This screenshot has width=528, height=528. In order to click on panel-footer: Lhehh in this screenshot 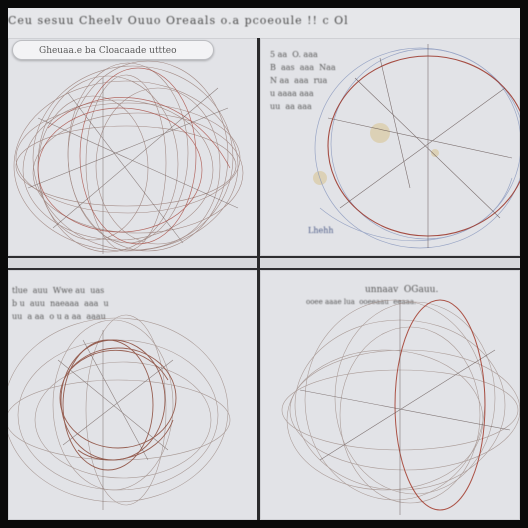, I will do `click(321, 230)`.